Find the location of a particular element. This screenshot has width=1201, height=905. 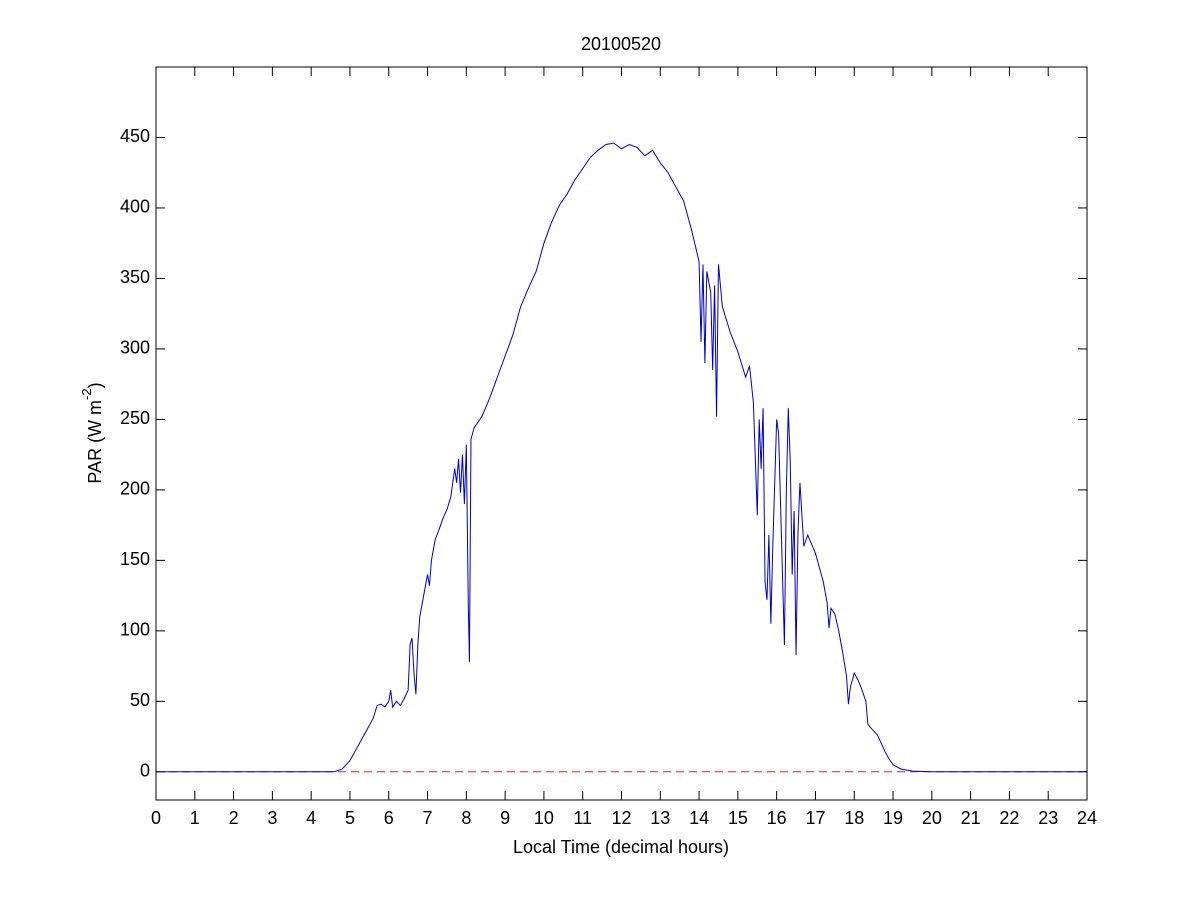

y-axis-label: PAR (W m-2) is located at coordinates (91, 432).